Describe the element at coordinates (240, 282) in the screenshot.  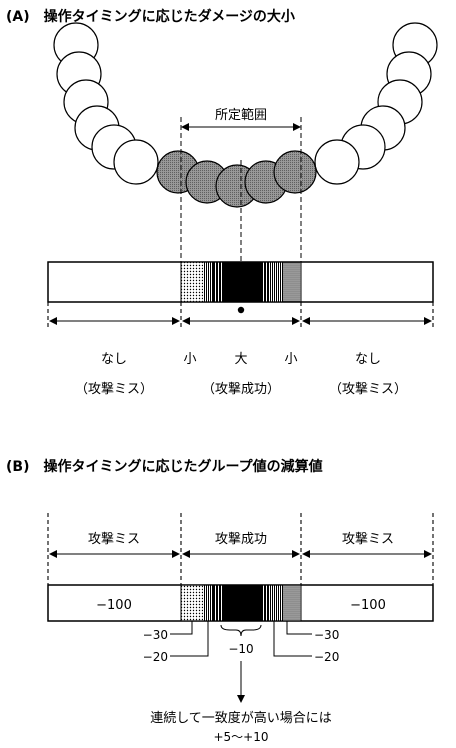
I see `timing-bar-a` at that location.